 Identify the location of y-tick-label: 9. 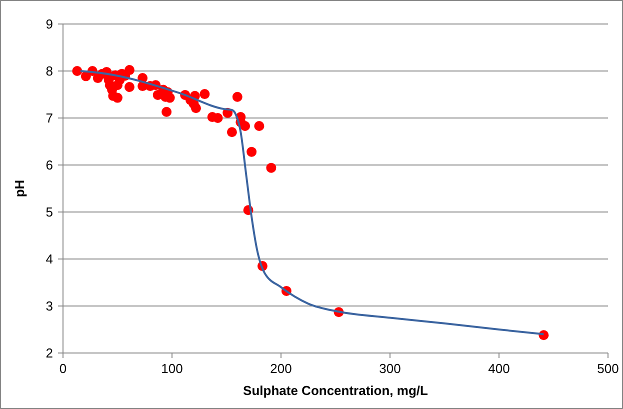
(49, 24).